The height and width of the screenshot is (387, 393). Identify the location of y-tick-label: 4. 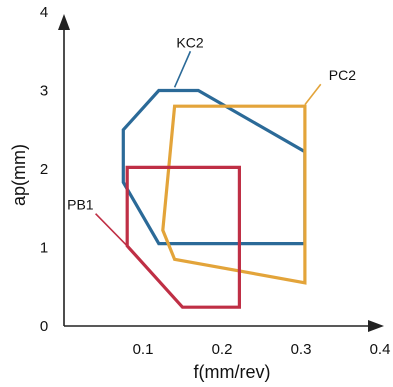
(44, 12).